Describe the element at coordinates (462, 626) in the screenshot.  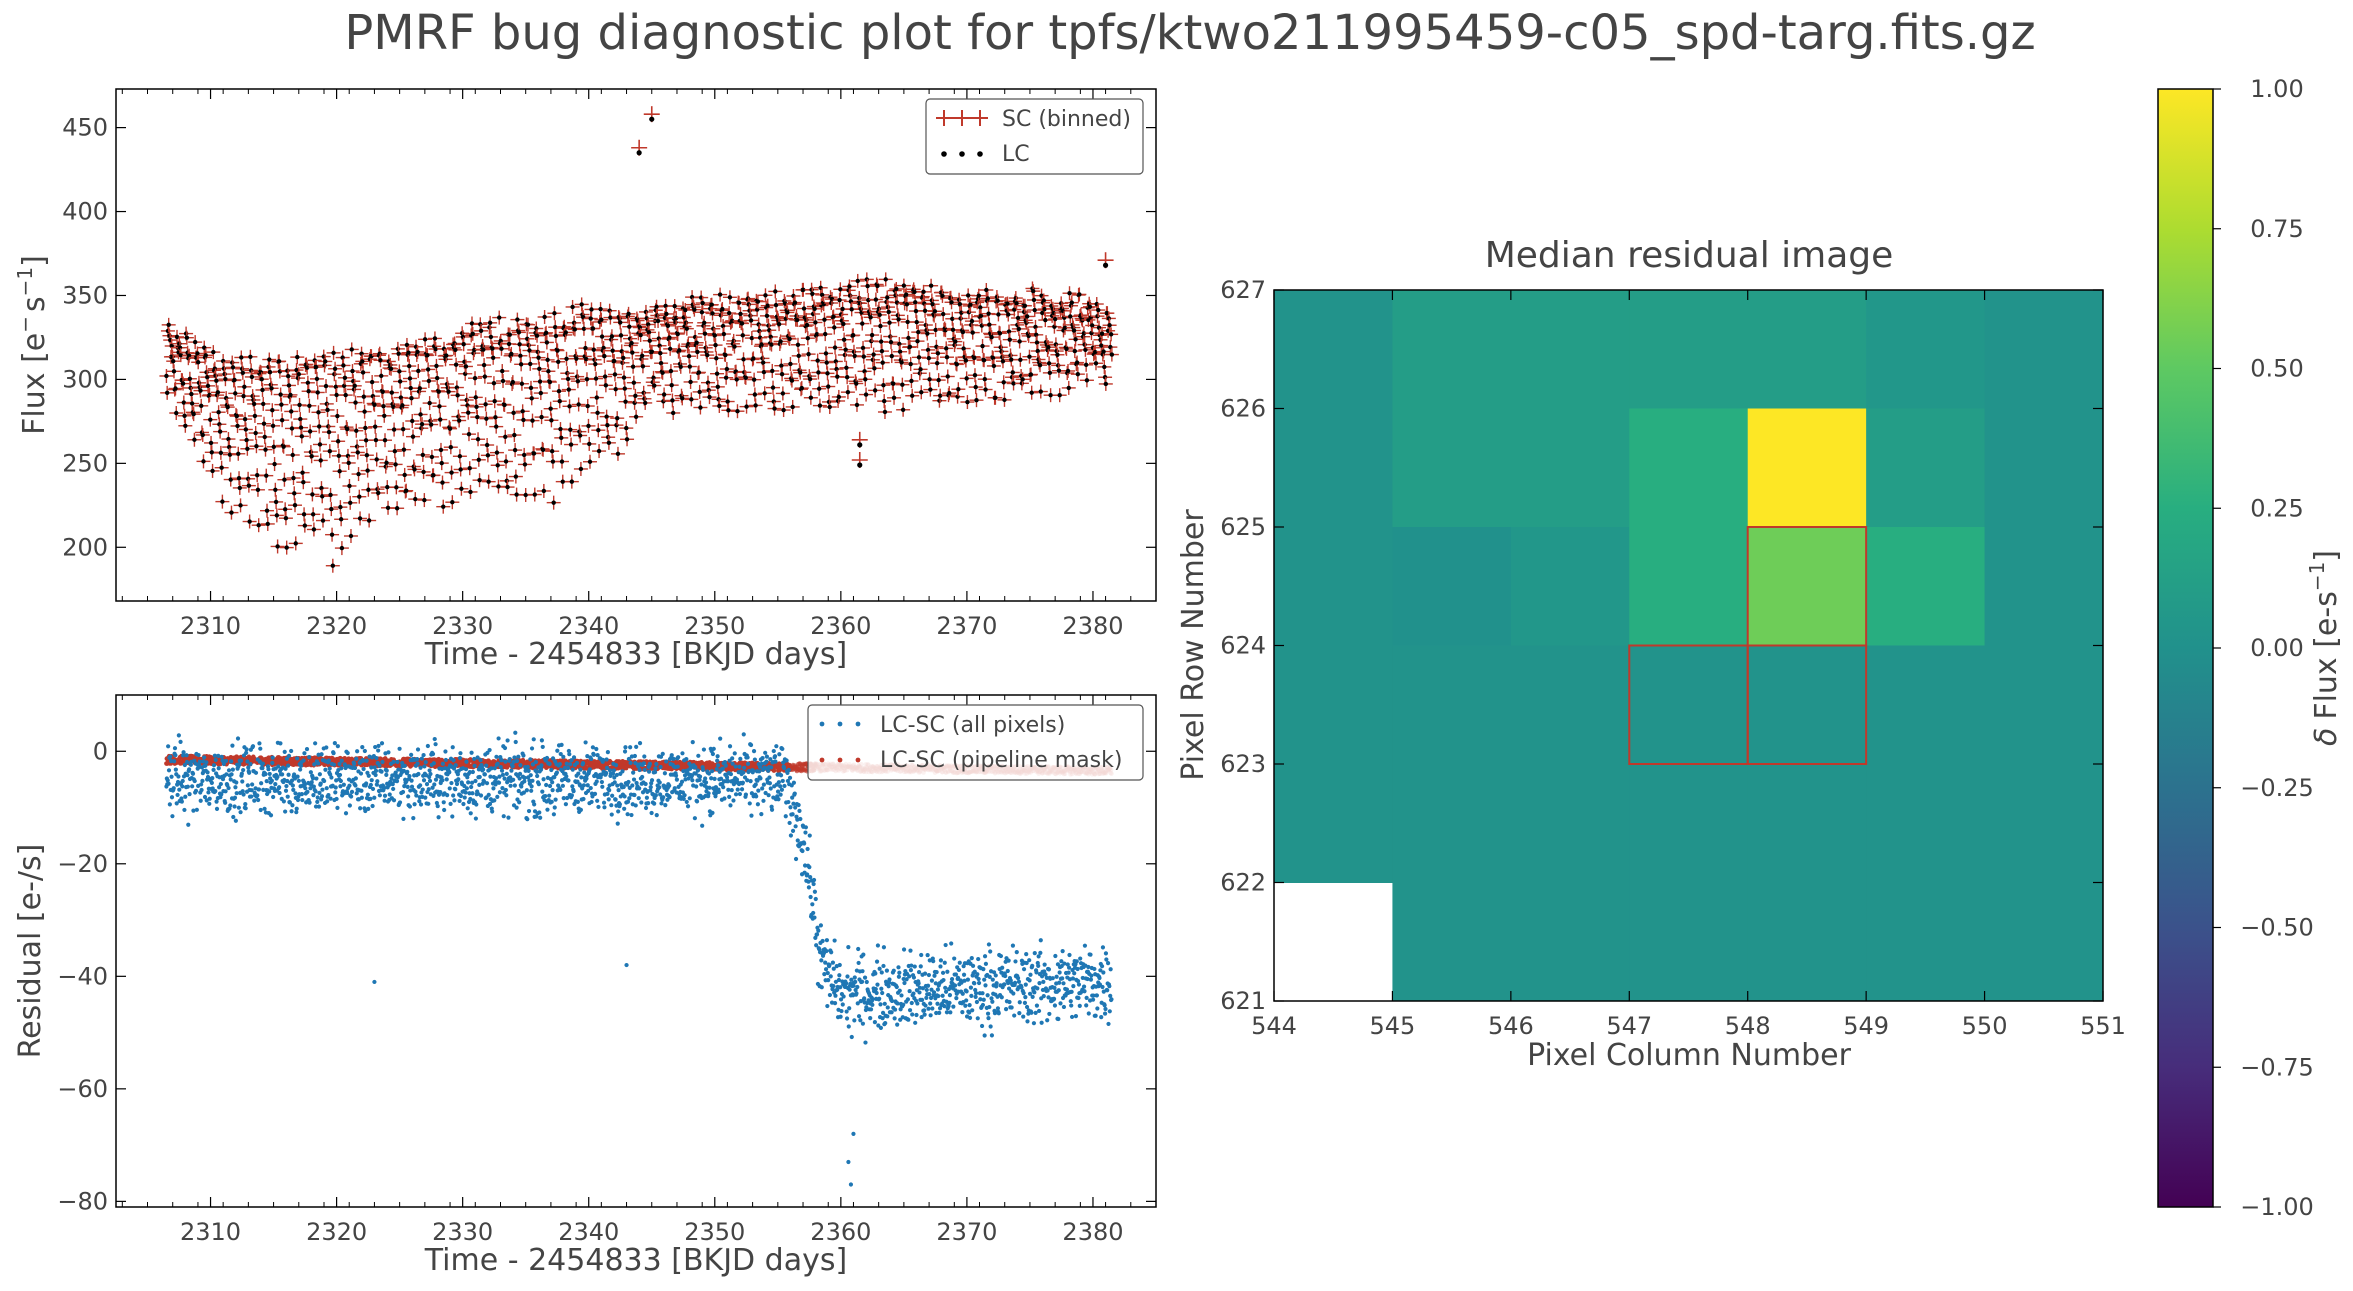
I see `flux-xtick-label: 2330` at that location.